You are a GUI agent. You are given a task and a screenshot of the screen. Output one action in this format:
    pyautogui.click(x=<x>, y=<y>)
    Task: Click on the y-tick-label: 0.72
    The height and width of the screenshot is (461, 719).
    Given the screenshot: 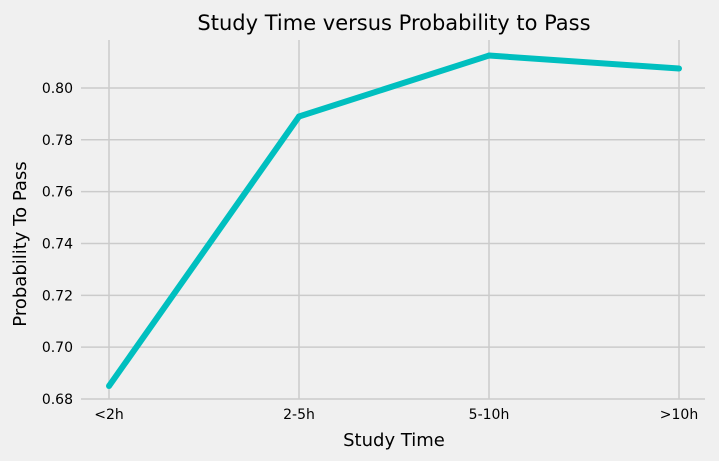 What is the action you would take?
    pyautogui.click(x=57, y=296)
    